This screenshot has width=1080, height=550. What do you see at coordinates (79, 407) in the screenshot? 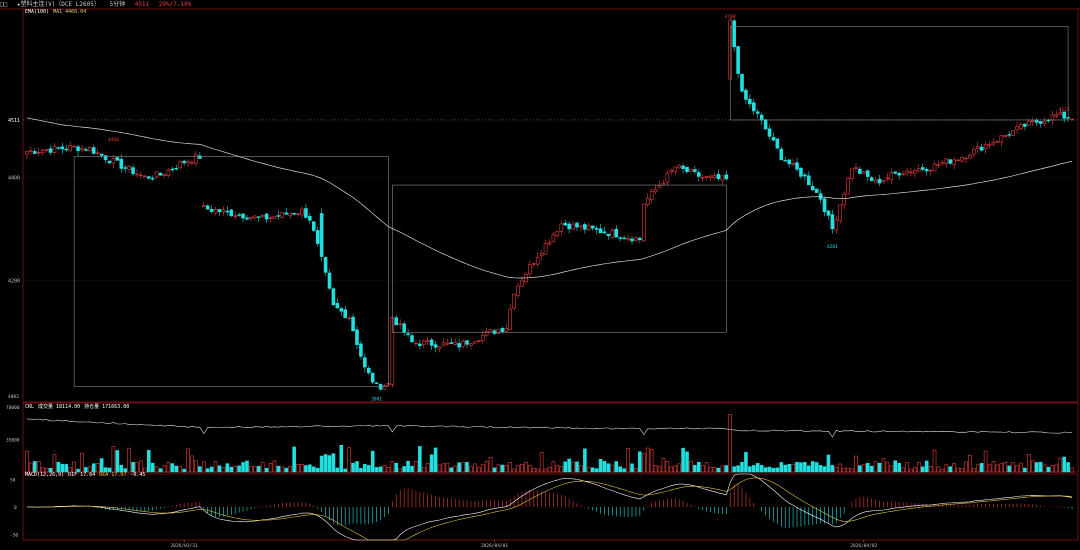
I see `volume-indicator-label: CRL 成交量 18114.00 持仓量 171663.00` at bounding box center [79, 407].